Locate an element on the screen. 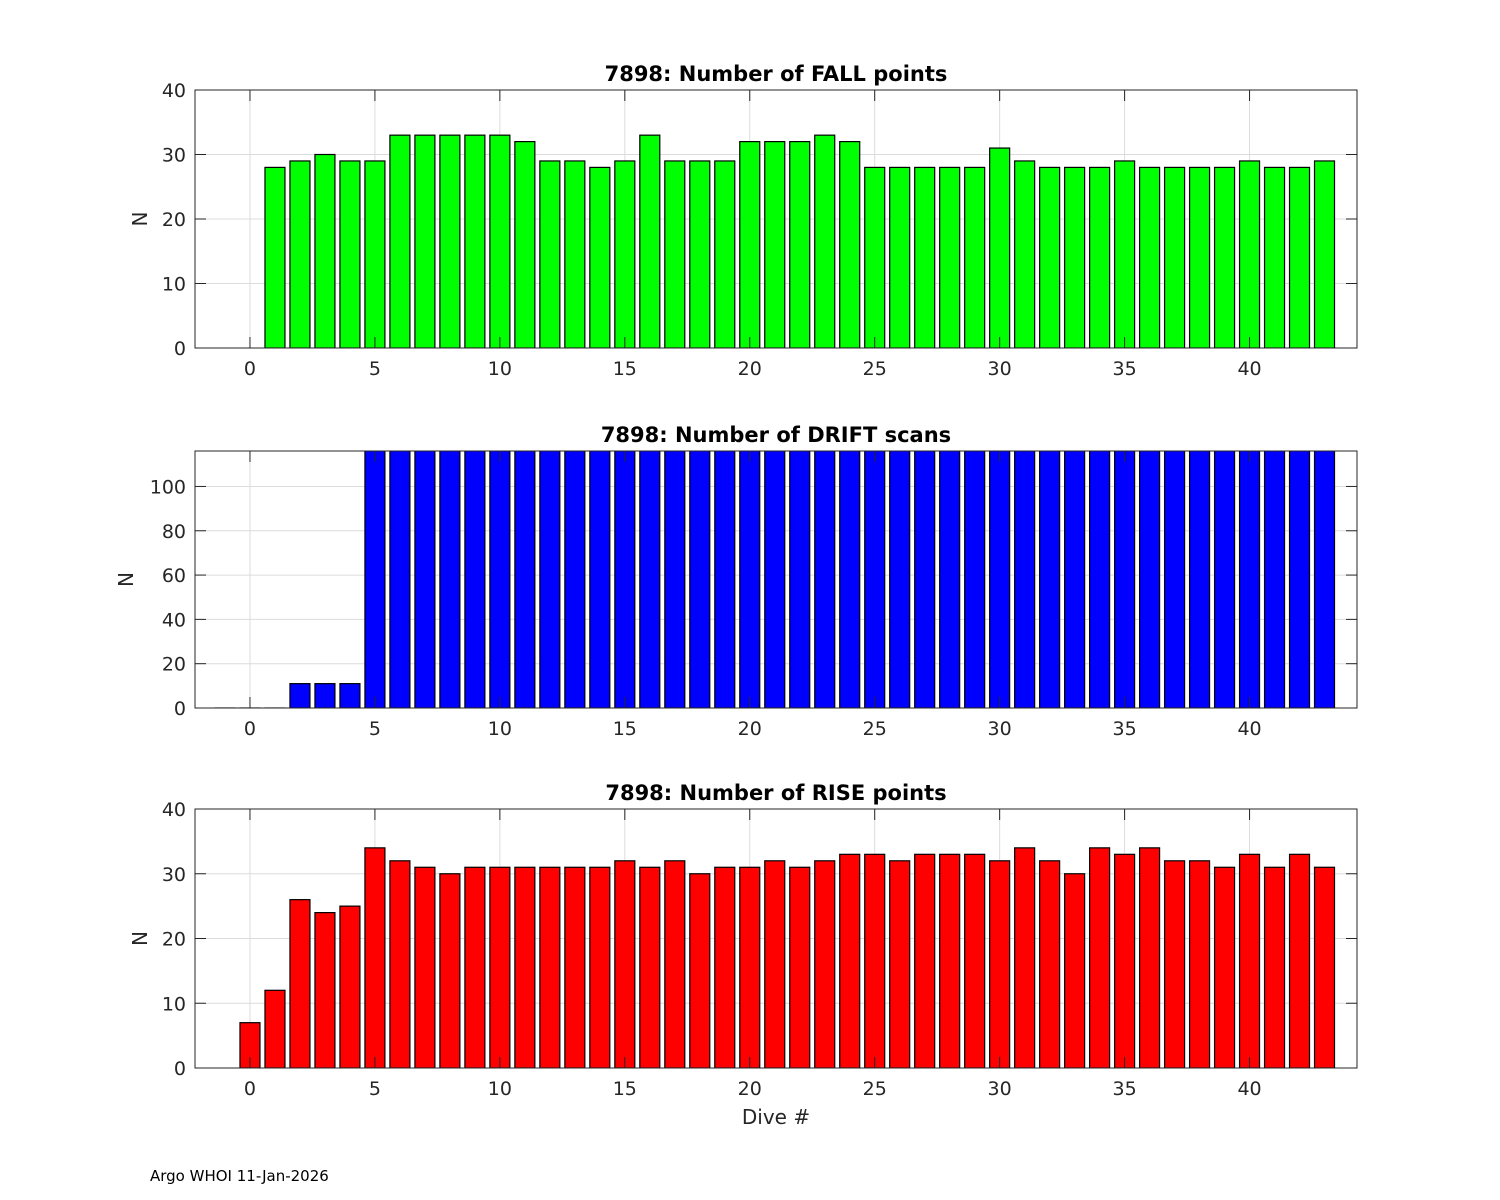  y-tick-label: 20 is located at coordinates (174, 665).